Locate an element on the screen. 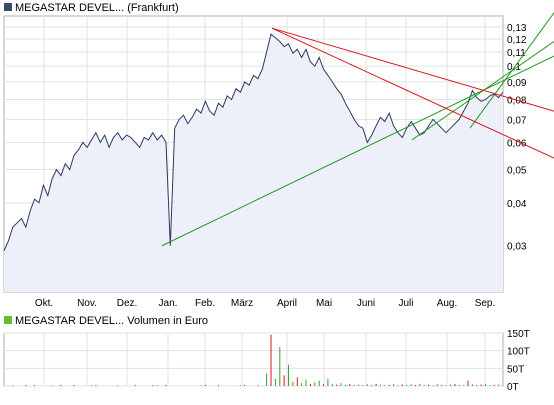  resistance-trendline is located at coordinates (412, 69).